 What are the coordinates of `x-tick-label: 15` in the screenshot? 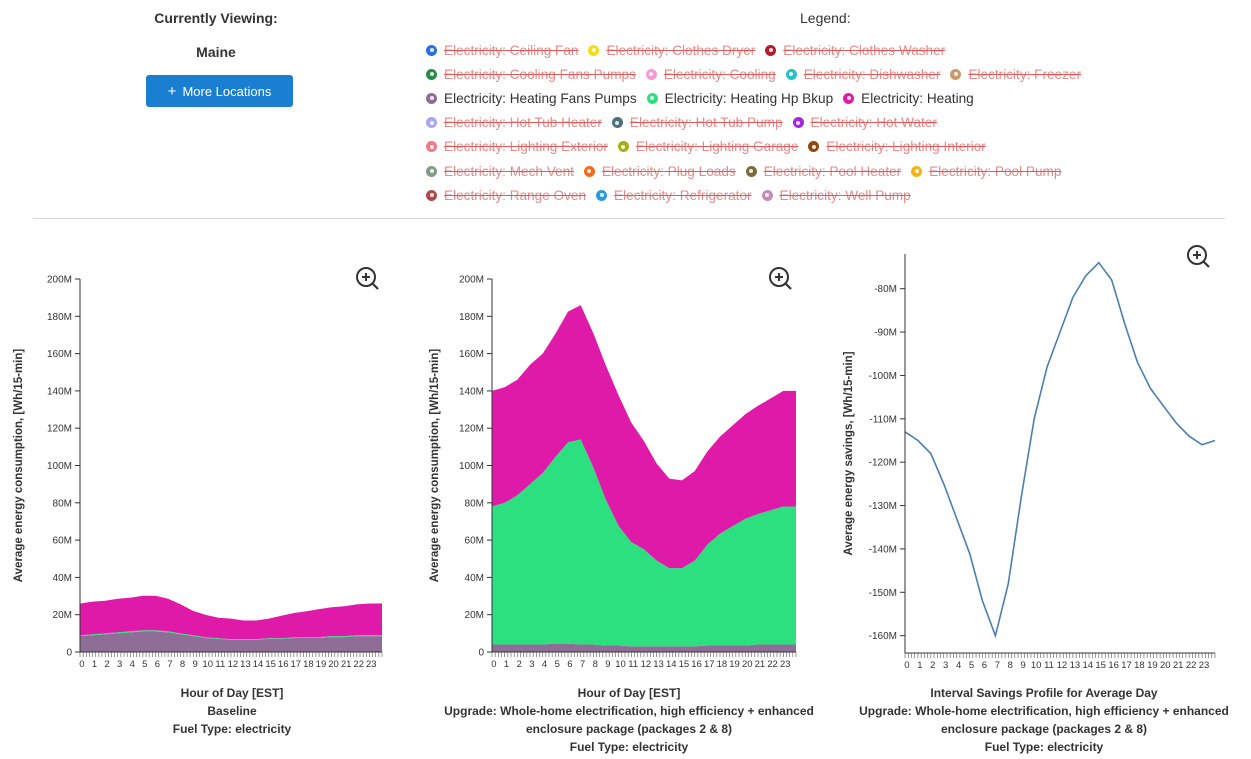 It's located at (1100, 665).